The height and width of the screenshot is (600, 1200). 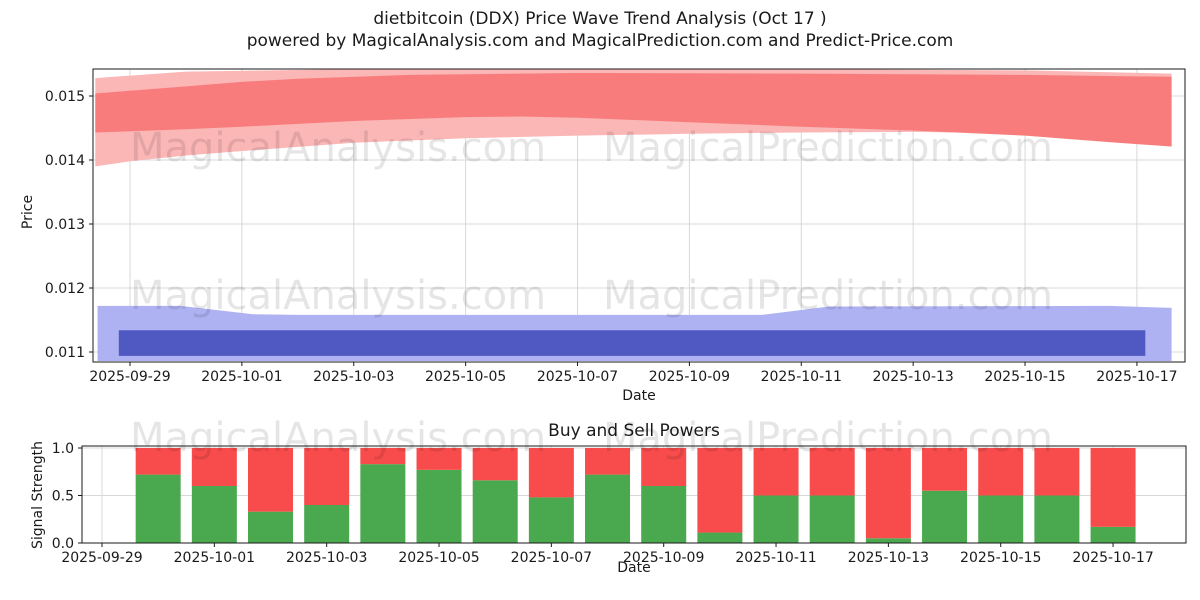 I want to click on y-tick-label: 0.015, so click(x=65, y=97).